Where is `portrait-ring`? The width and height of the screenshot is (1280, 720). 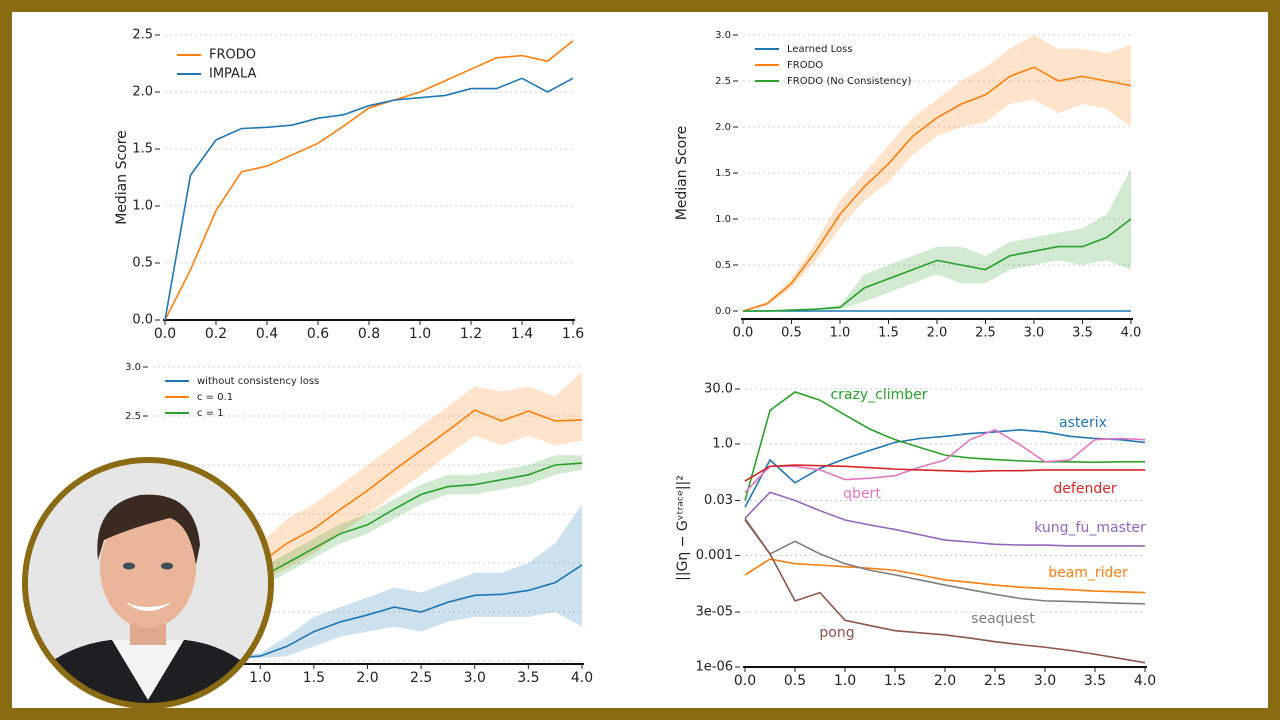
portrait-ring is located at coordinates (148, 583).